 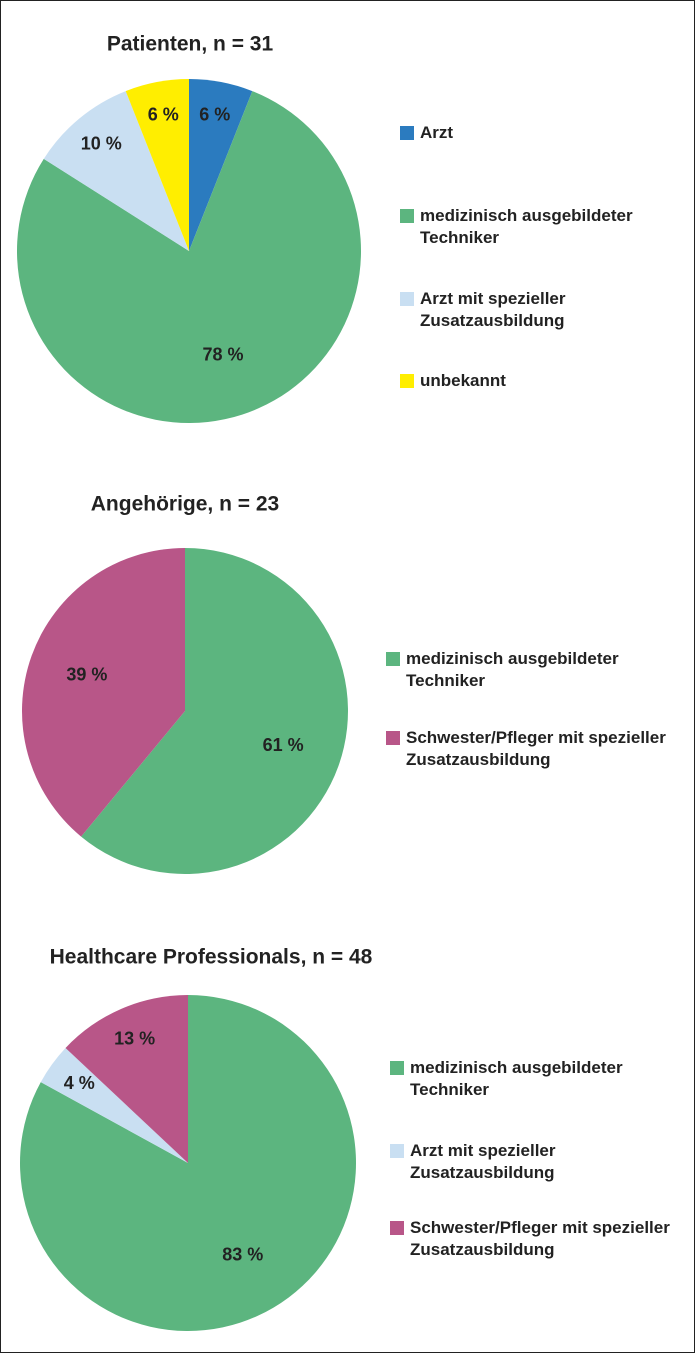 I want to click on legend-label: unbekannt, so click(x=463, y=380).